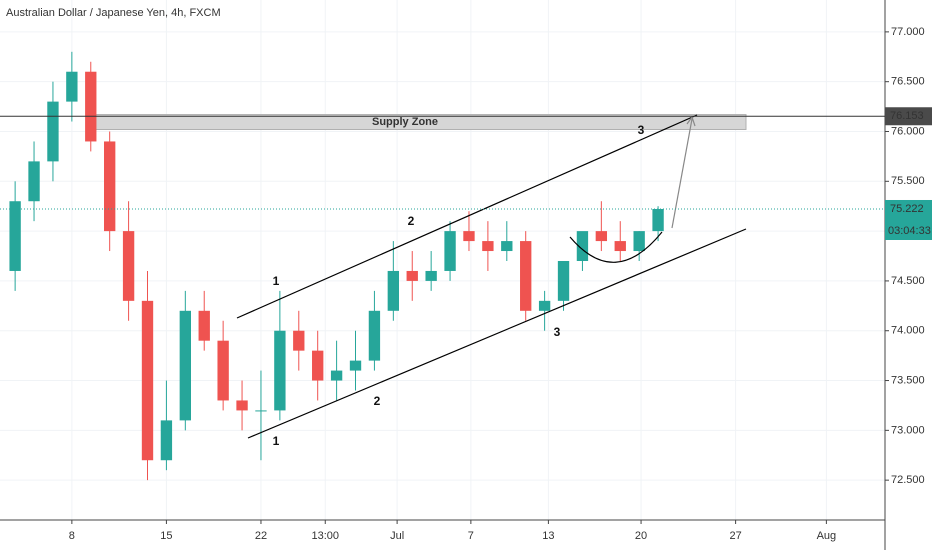 The image size is (932, 550). I want to click on rounding-arc, so click(616, 247).